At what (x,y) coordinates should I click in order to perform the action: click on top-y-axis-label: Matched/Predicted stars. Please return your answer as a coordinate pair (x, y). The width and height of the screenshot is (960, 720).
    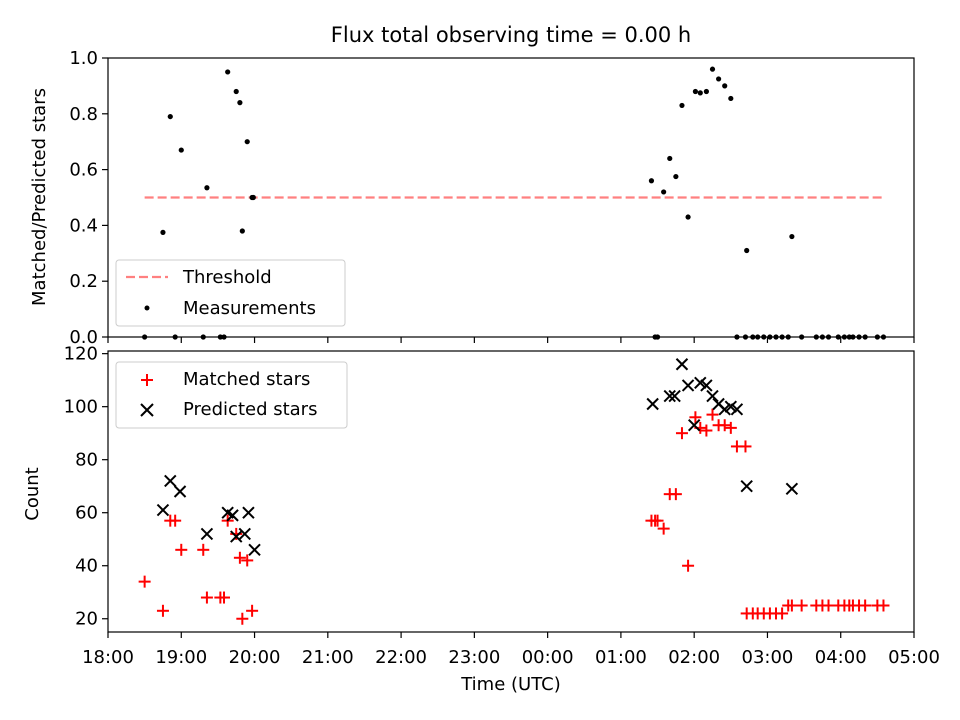
    Looking at the image, I should click on (39, 197).